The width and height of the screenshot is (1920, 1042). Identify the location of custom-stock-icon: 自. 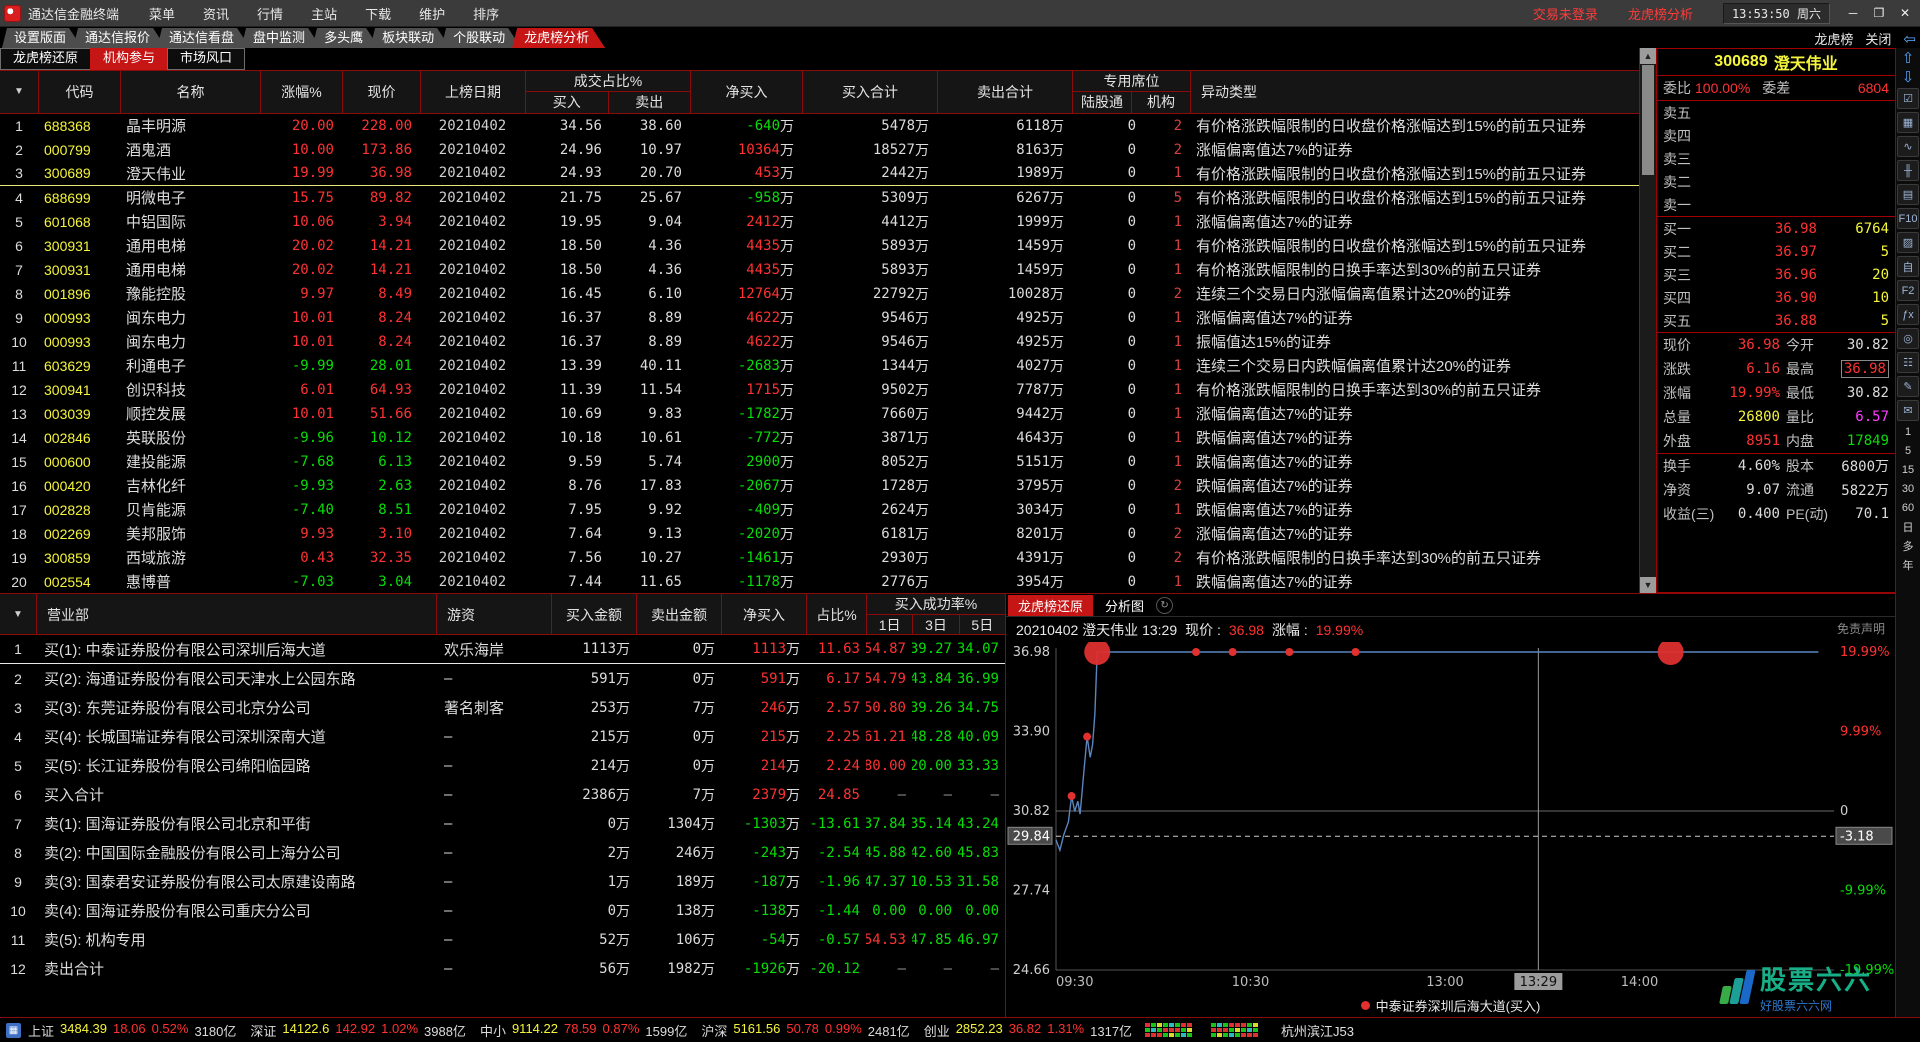
(1908, 266).